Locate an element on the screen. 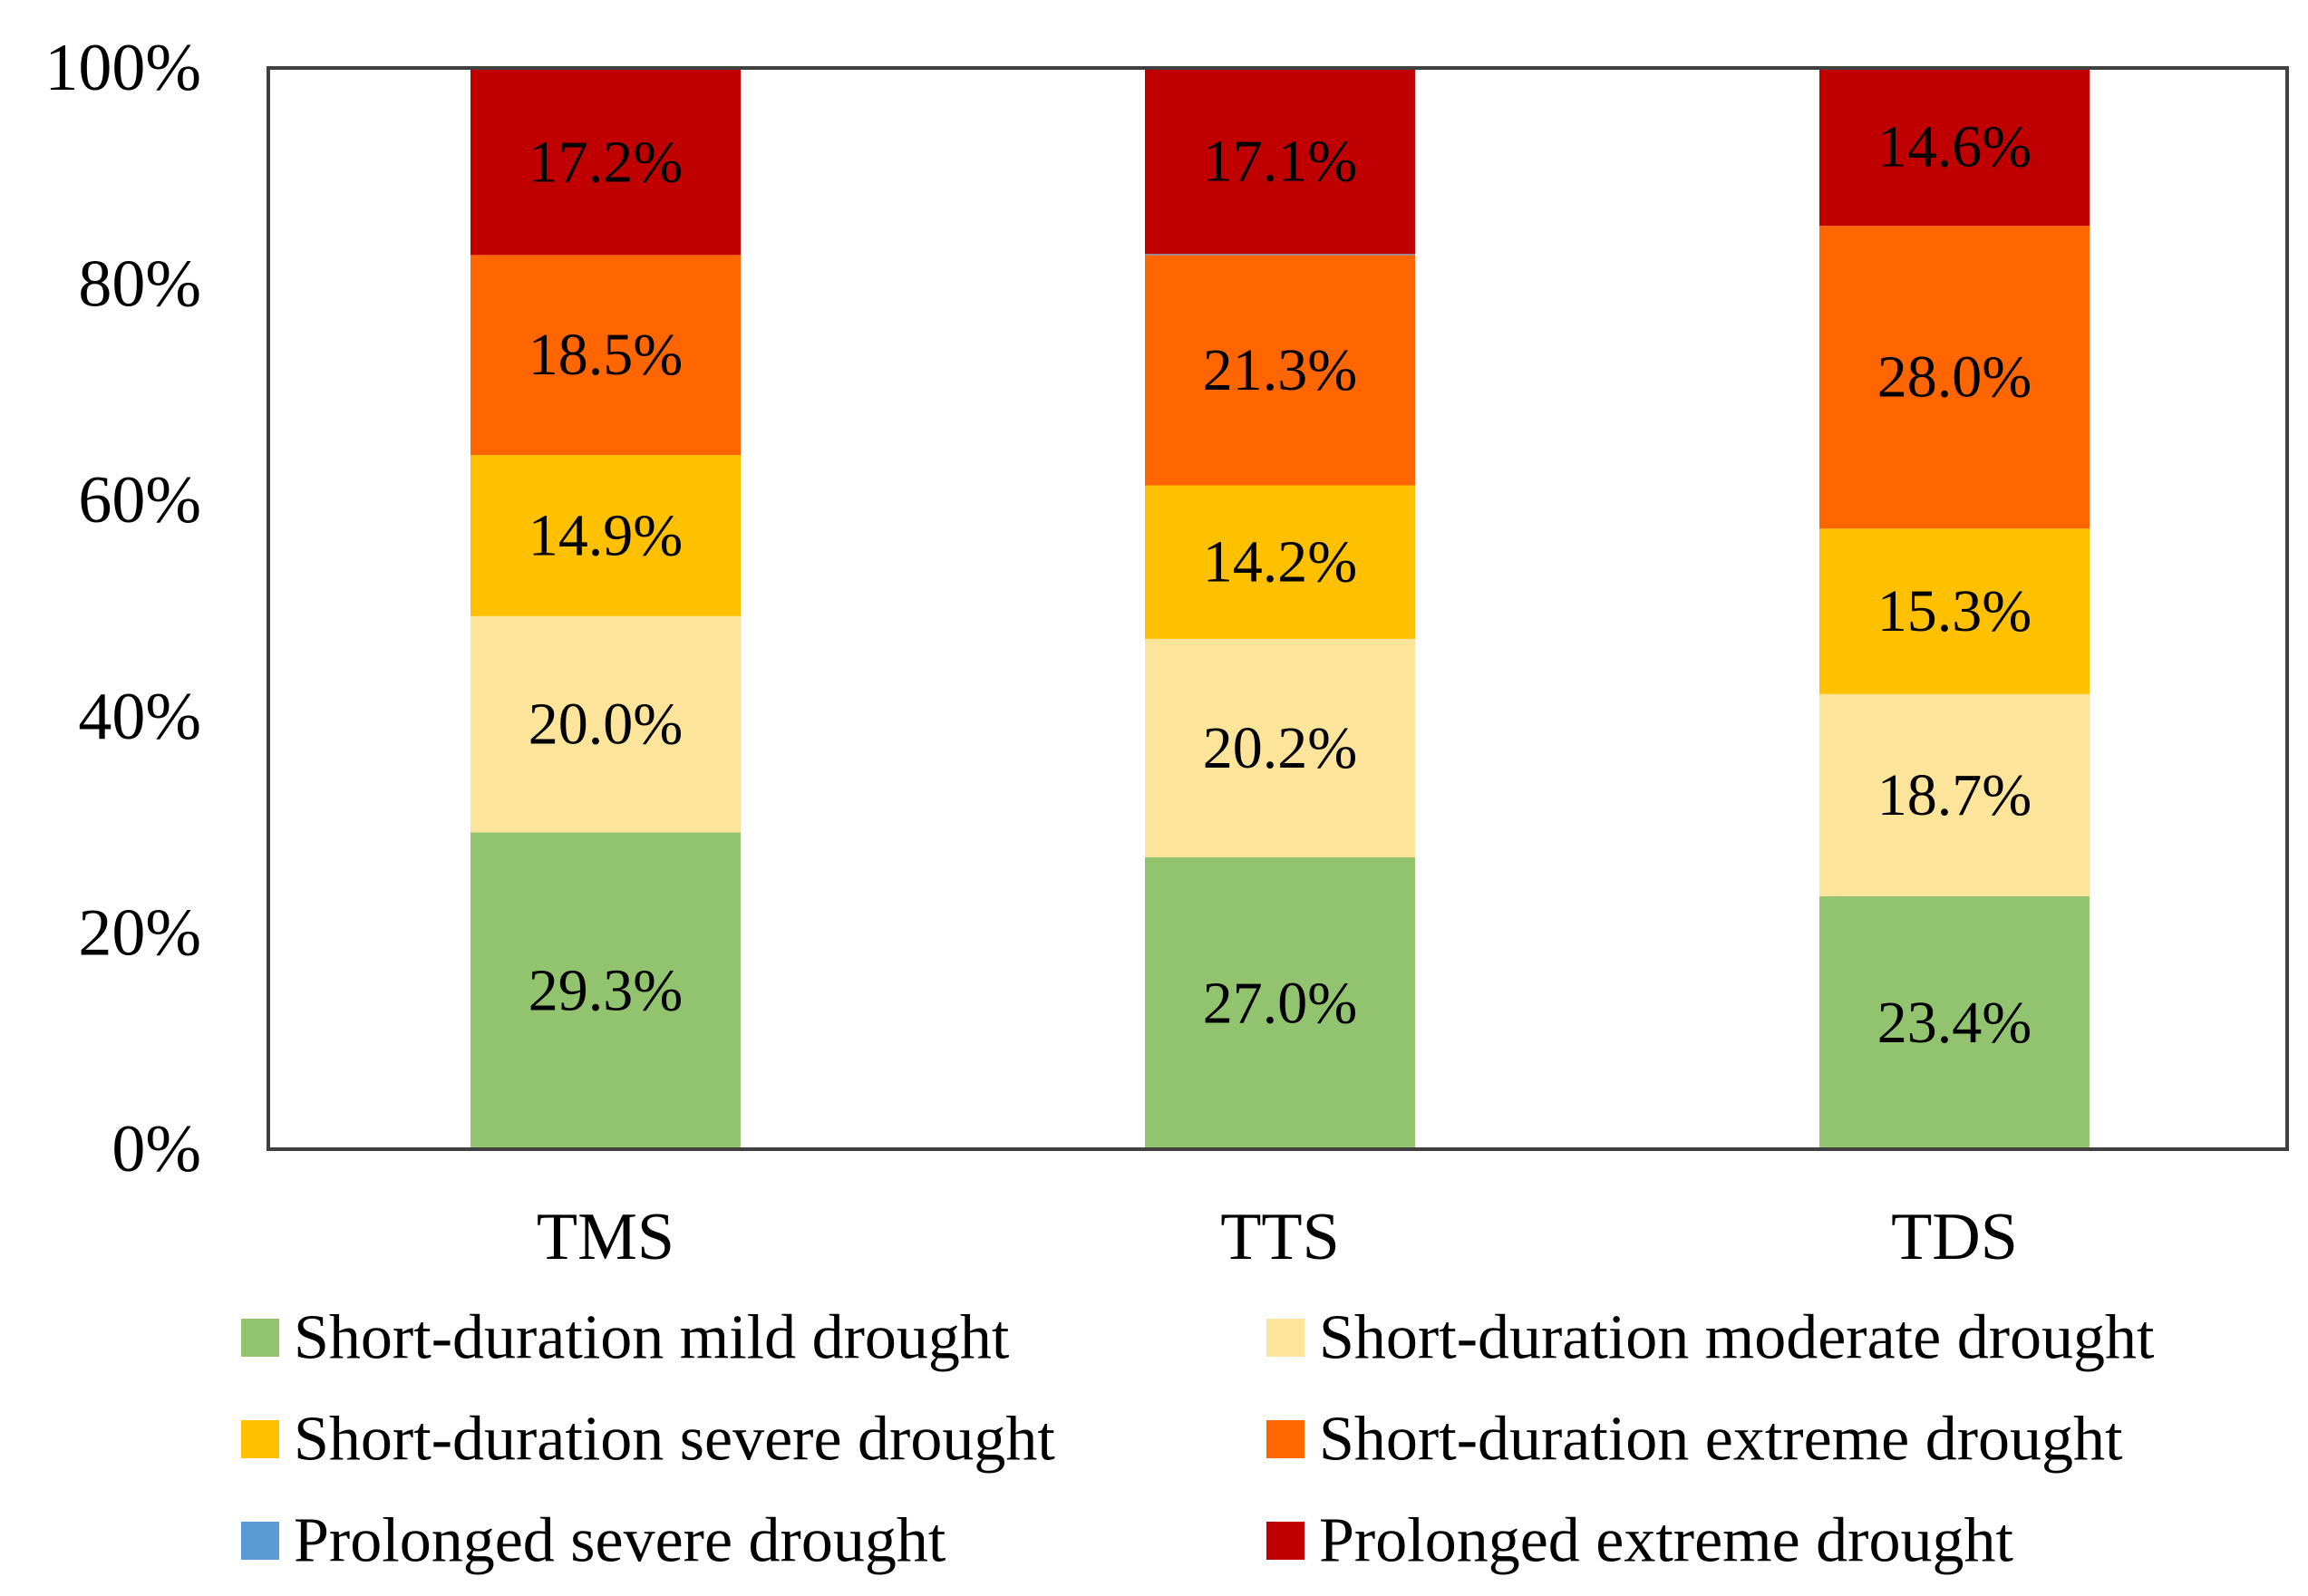 Image resolution: width=2308 pixels, height=1596 pixels. bar-segment-tds-short-duration-severe-drought is located at coordinates (1954, 611).